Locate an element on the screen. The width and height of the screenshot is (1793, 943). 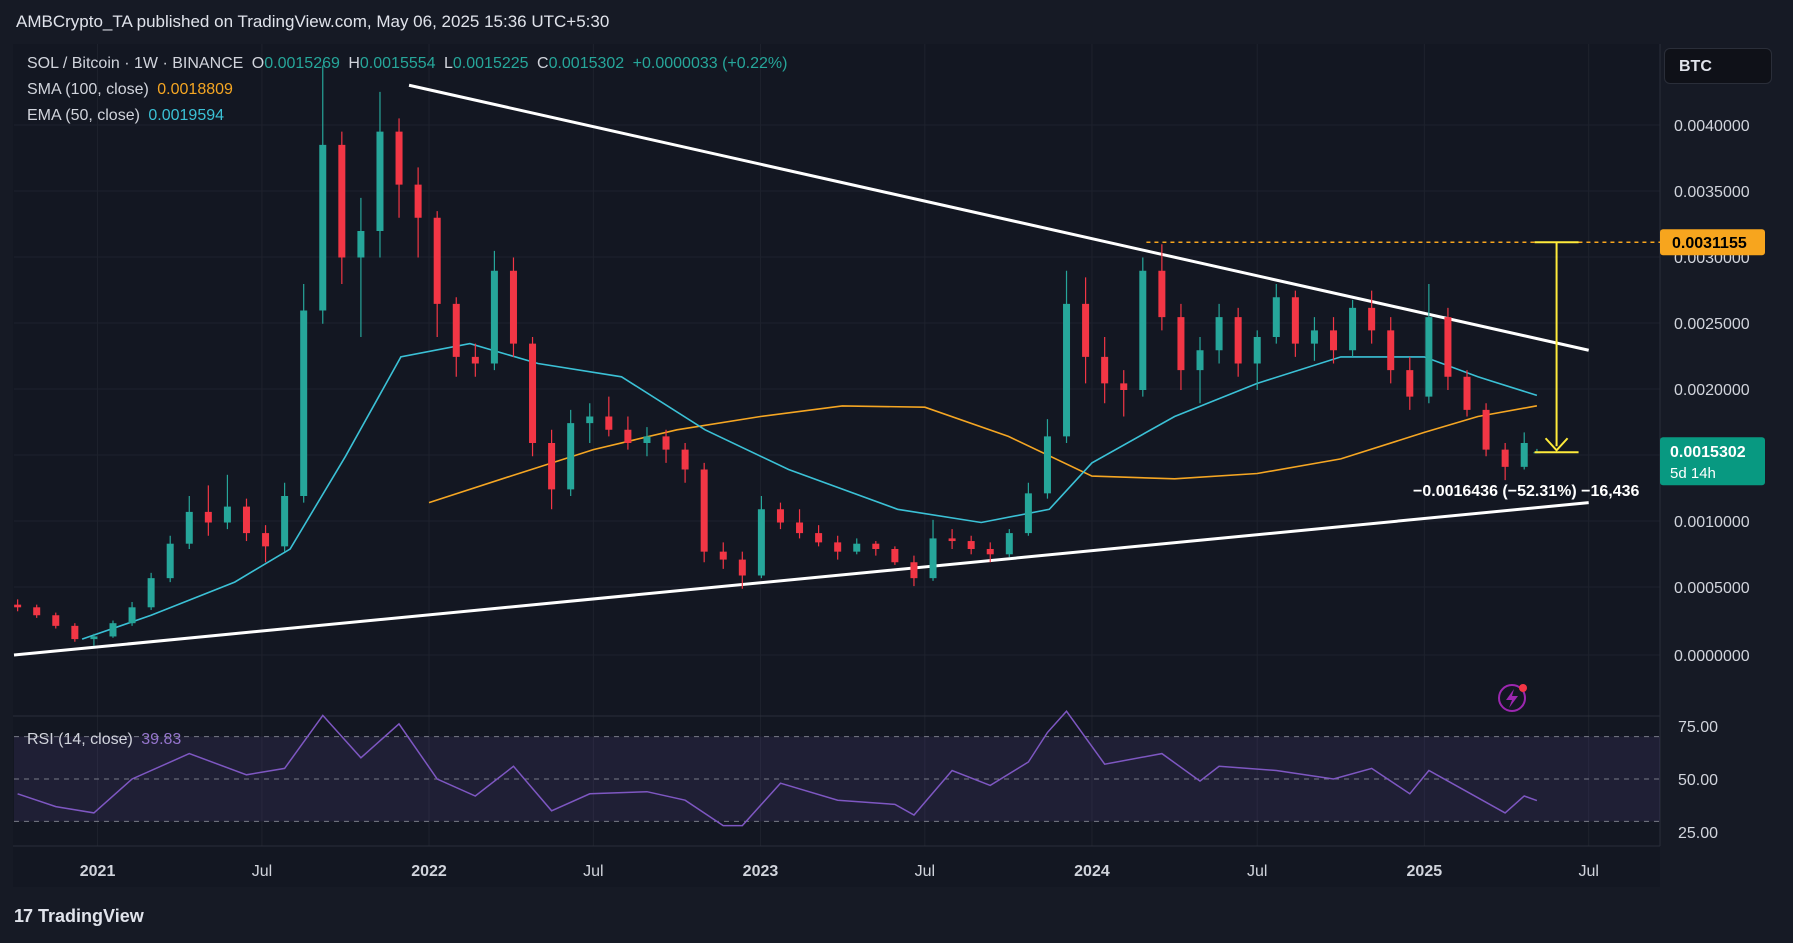
price-tick: 0.0020000 is located at coordinates (1712, 390).